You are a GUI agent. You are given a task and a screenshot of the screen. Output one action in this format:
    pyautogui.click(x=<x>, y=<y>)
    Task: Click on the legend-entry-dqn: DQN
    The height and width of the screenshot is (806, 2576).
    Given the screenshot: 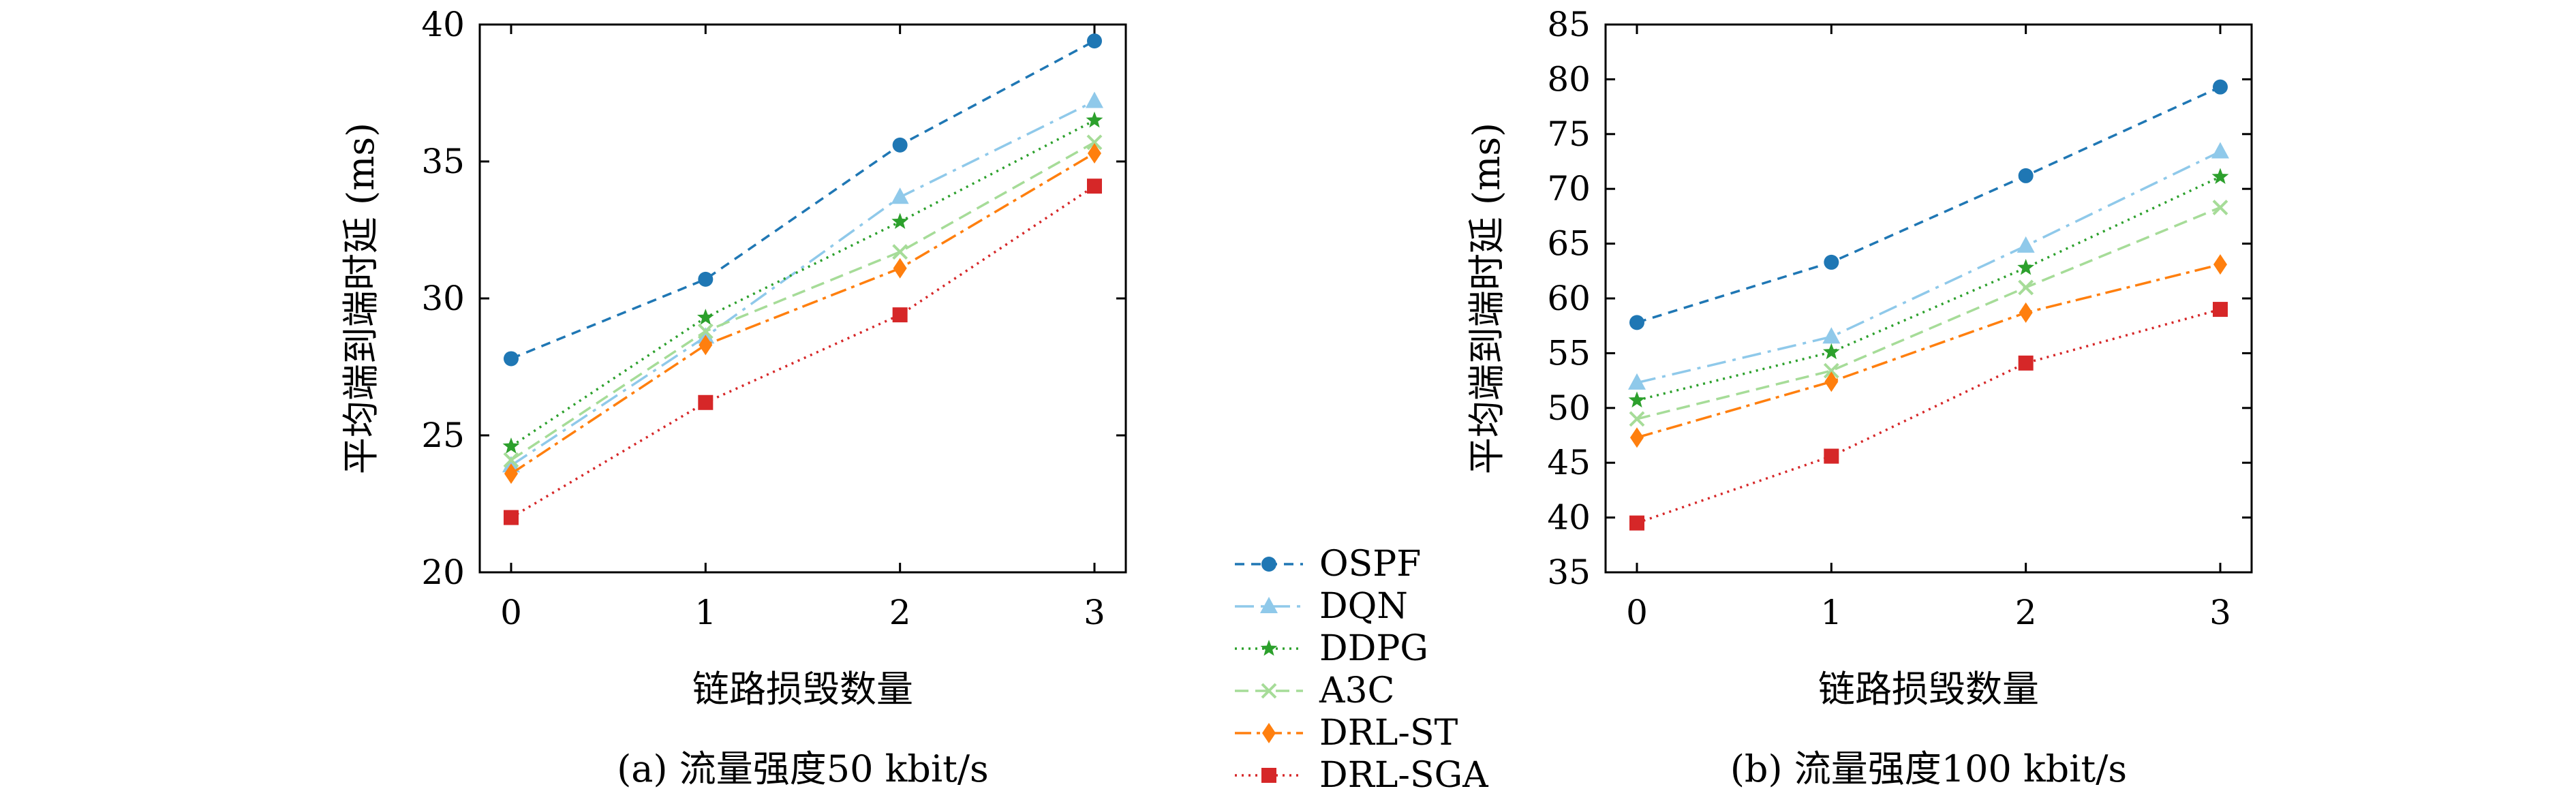 What is the action you would take?
    pyautogui.click(x=1321, y=607)
    